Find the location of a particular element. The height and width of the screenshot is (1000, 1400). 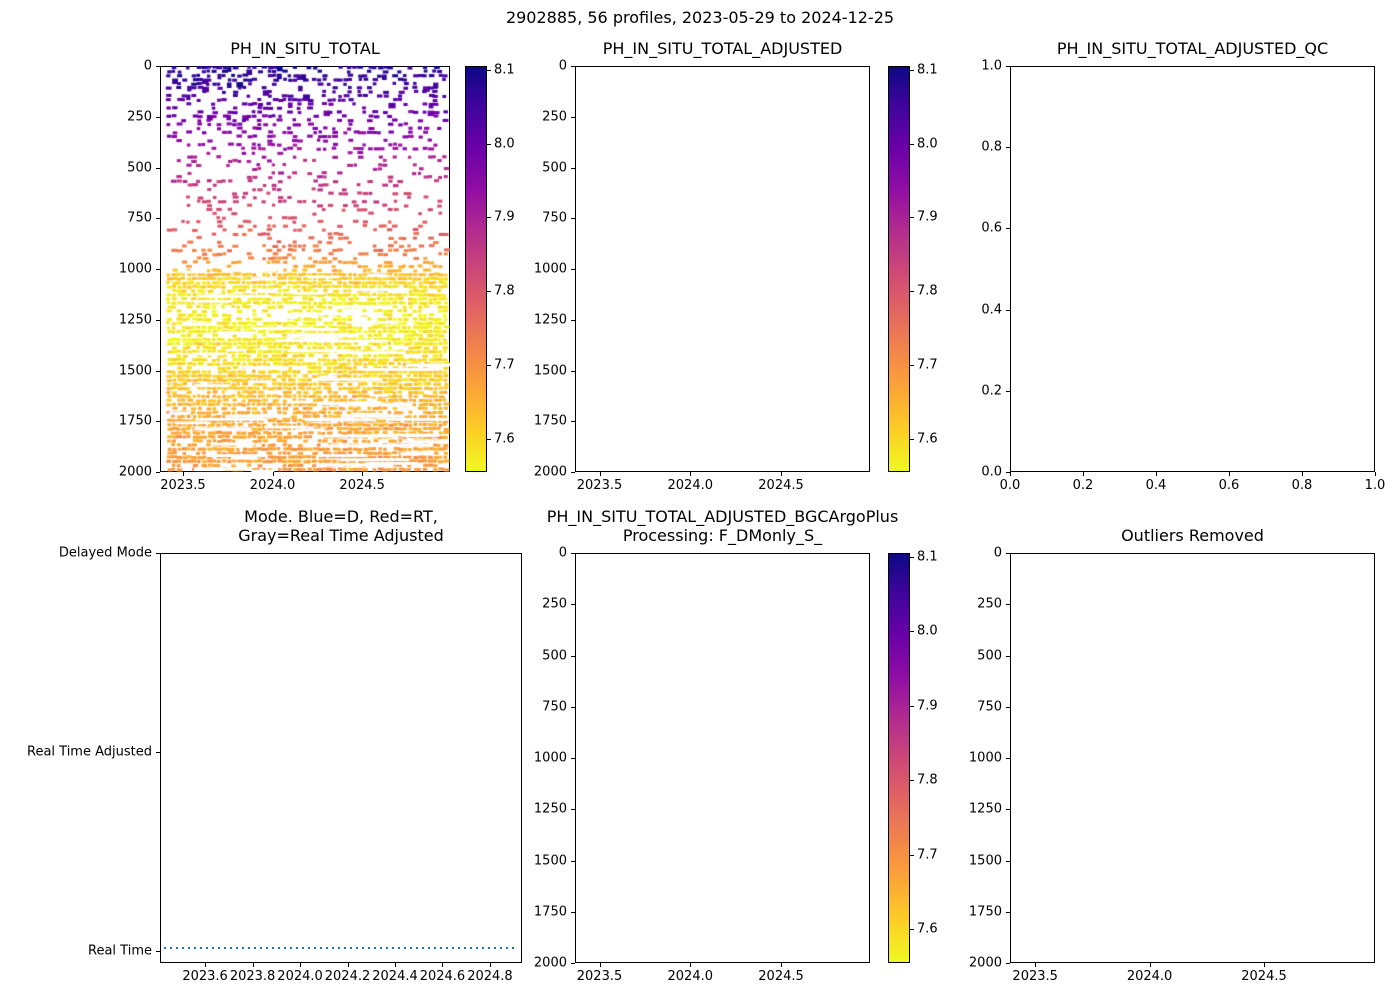

tick-label: 1500 is located at coordinates (550, 860).